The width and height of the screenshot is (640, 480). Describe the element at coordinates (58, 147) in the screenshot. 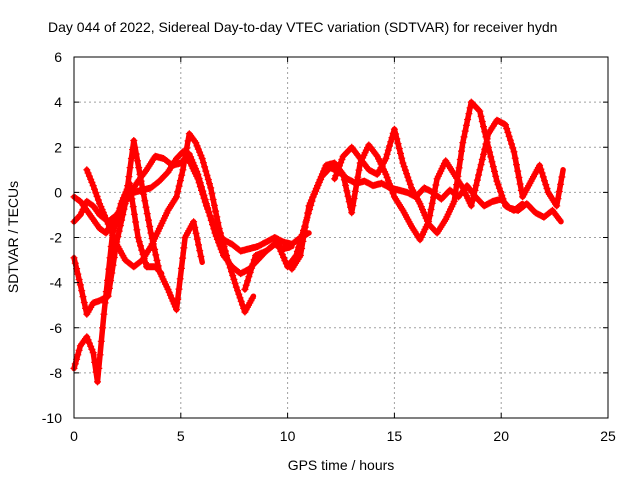

I see `y-tick-label: 2` at that location.